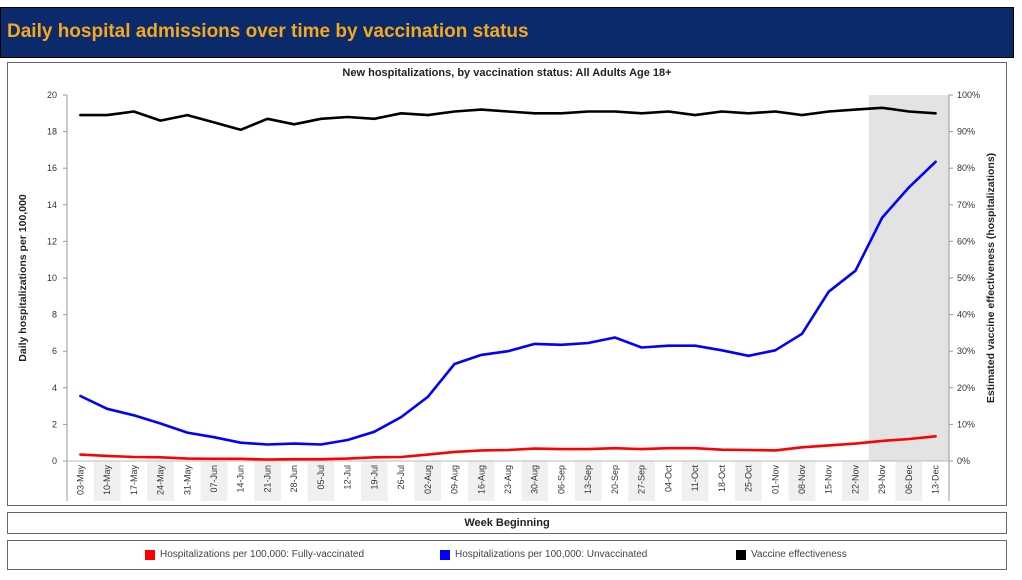 This screenshot has width=1022, height=580. I want to click on y2-tick-label: 30%, so click(966, 351).